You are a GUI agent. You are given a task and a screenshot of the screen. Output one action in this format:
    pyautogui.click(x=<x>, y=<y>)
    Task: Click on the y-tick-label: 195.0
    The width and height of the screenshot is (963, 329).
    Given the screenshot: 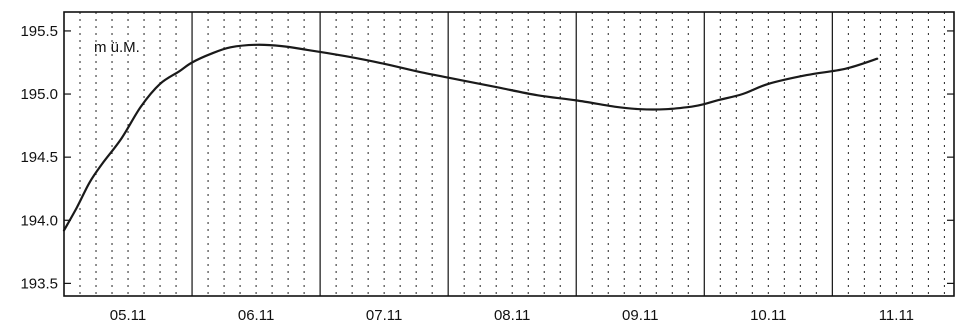 What is the action you would take?
    pyautogui.click(x=39, y=94)
    